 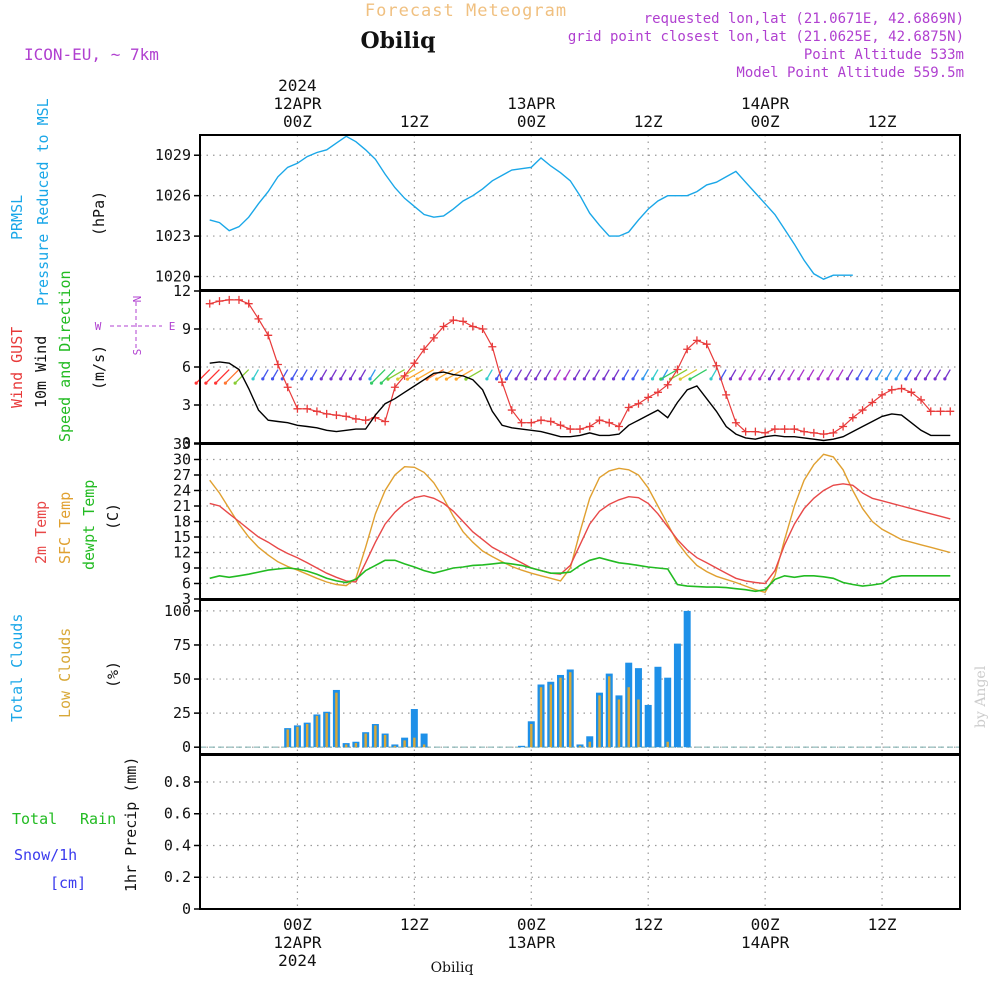 I want to click on clouds-low-label: Low Clouds, so click(x=65, y=673).